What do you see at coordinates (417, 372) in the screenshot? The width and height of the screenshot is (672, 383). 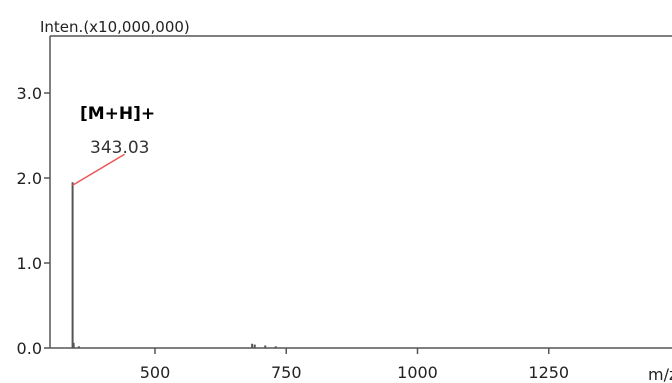 I see `x-tick-label: 1000` at bounding box center [417, 372].